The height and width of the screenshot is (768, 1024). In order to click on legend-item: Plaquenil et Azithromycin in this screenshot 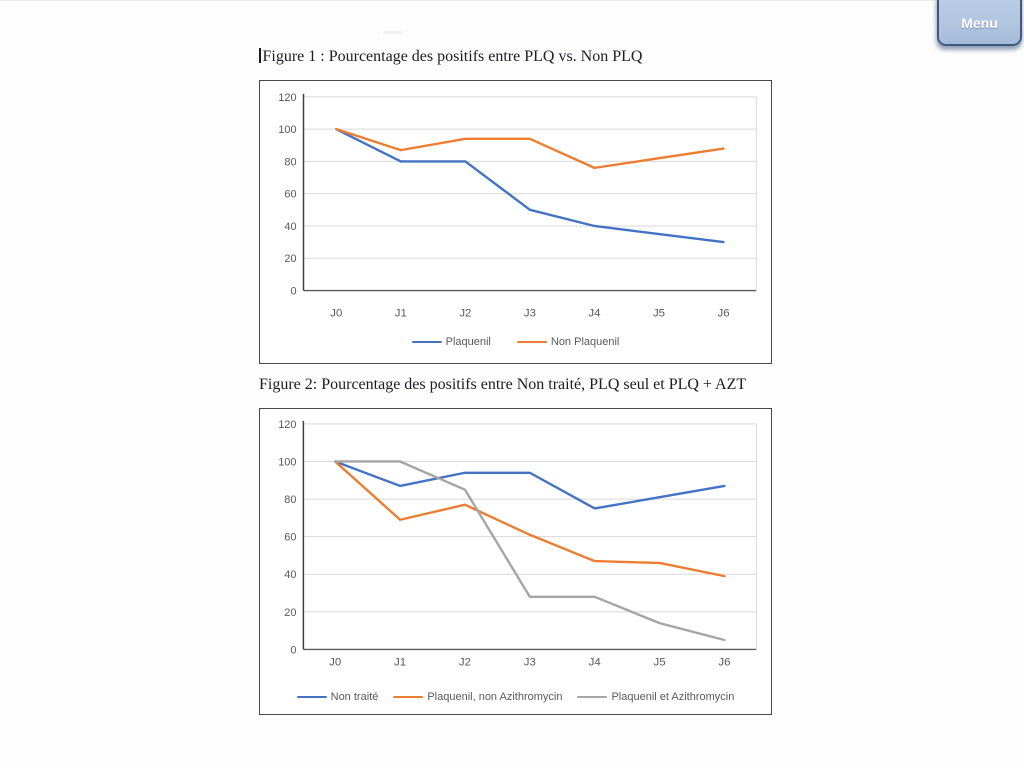, I will do `click(655, 697)`.